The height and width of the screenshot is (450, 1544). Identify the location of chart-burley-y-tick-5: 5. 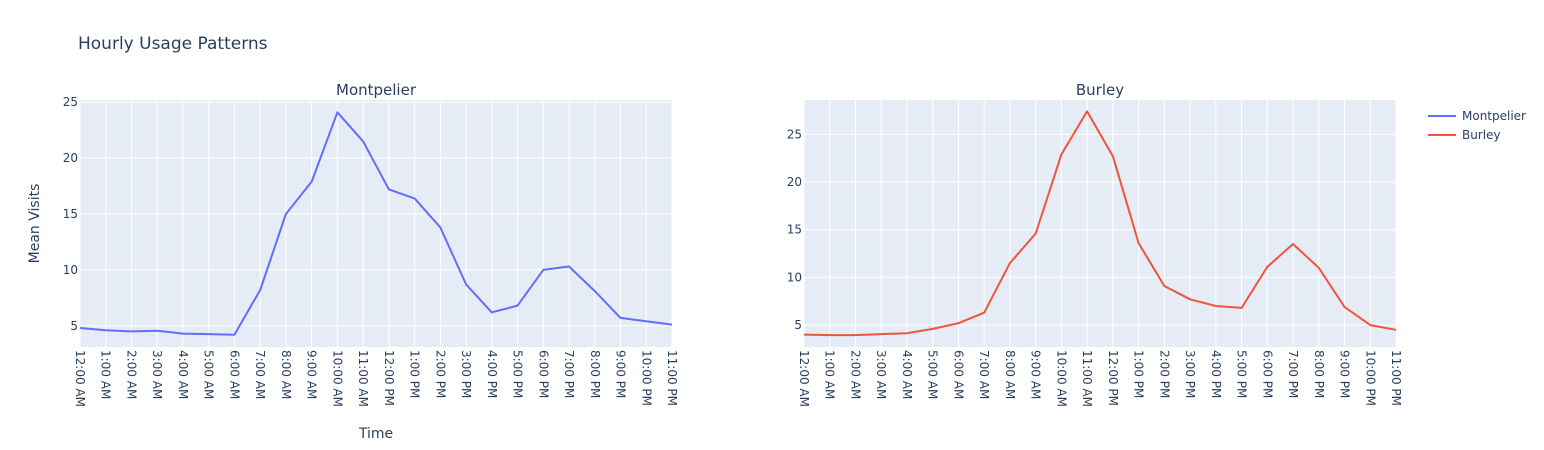
(798, 325).